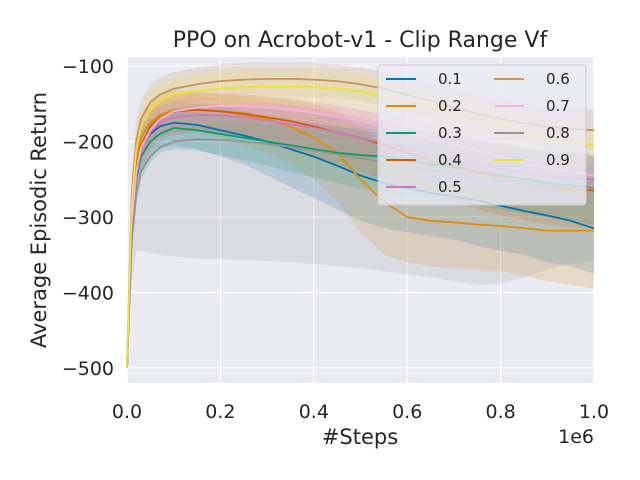  What do you see at coordinates (450, 160) in the screenshot?
I see `legend-label-0.4: 0.4` at bounding box center [450, 160].